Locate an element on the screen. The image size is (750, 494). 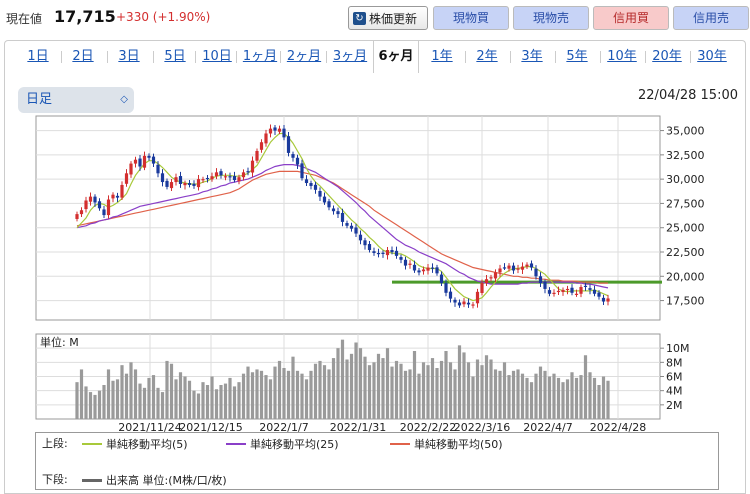
volume-unit-label: 単位: M is located at coordinates (59, 342).